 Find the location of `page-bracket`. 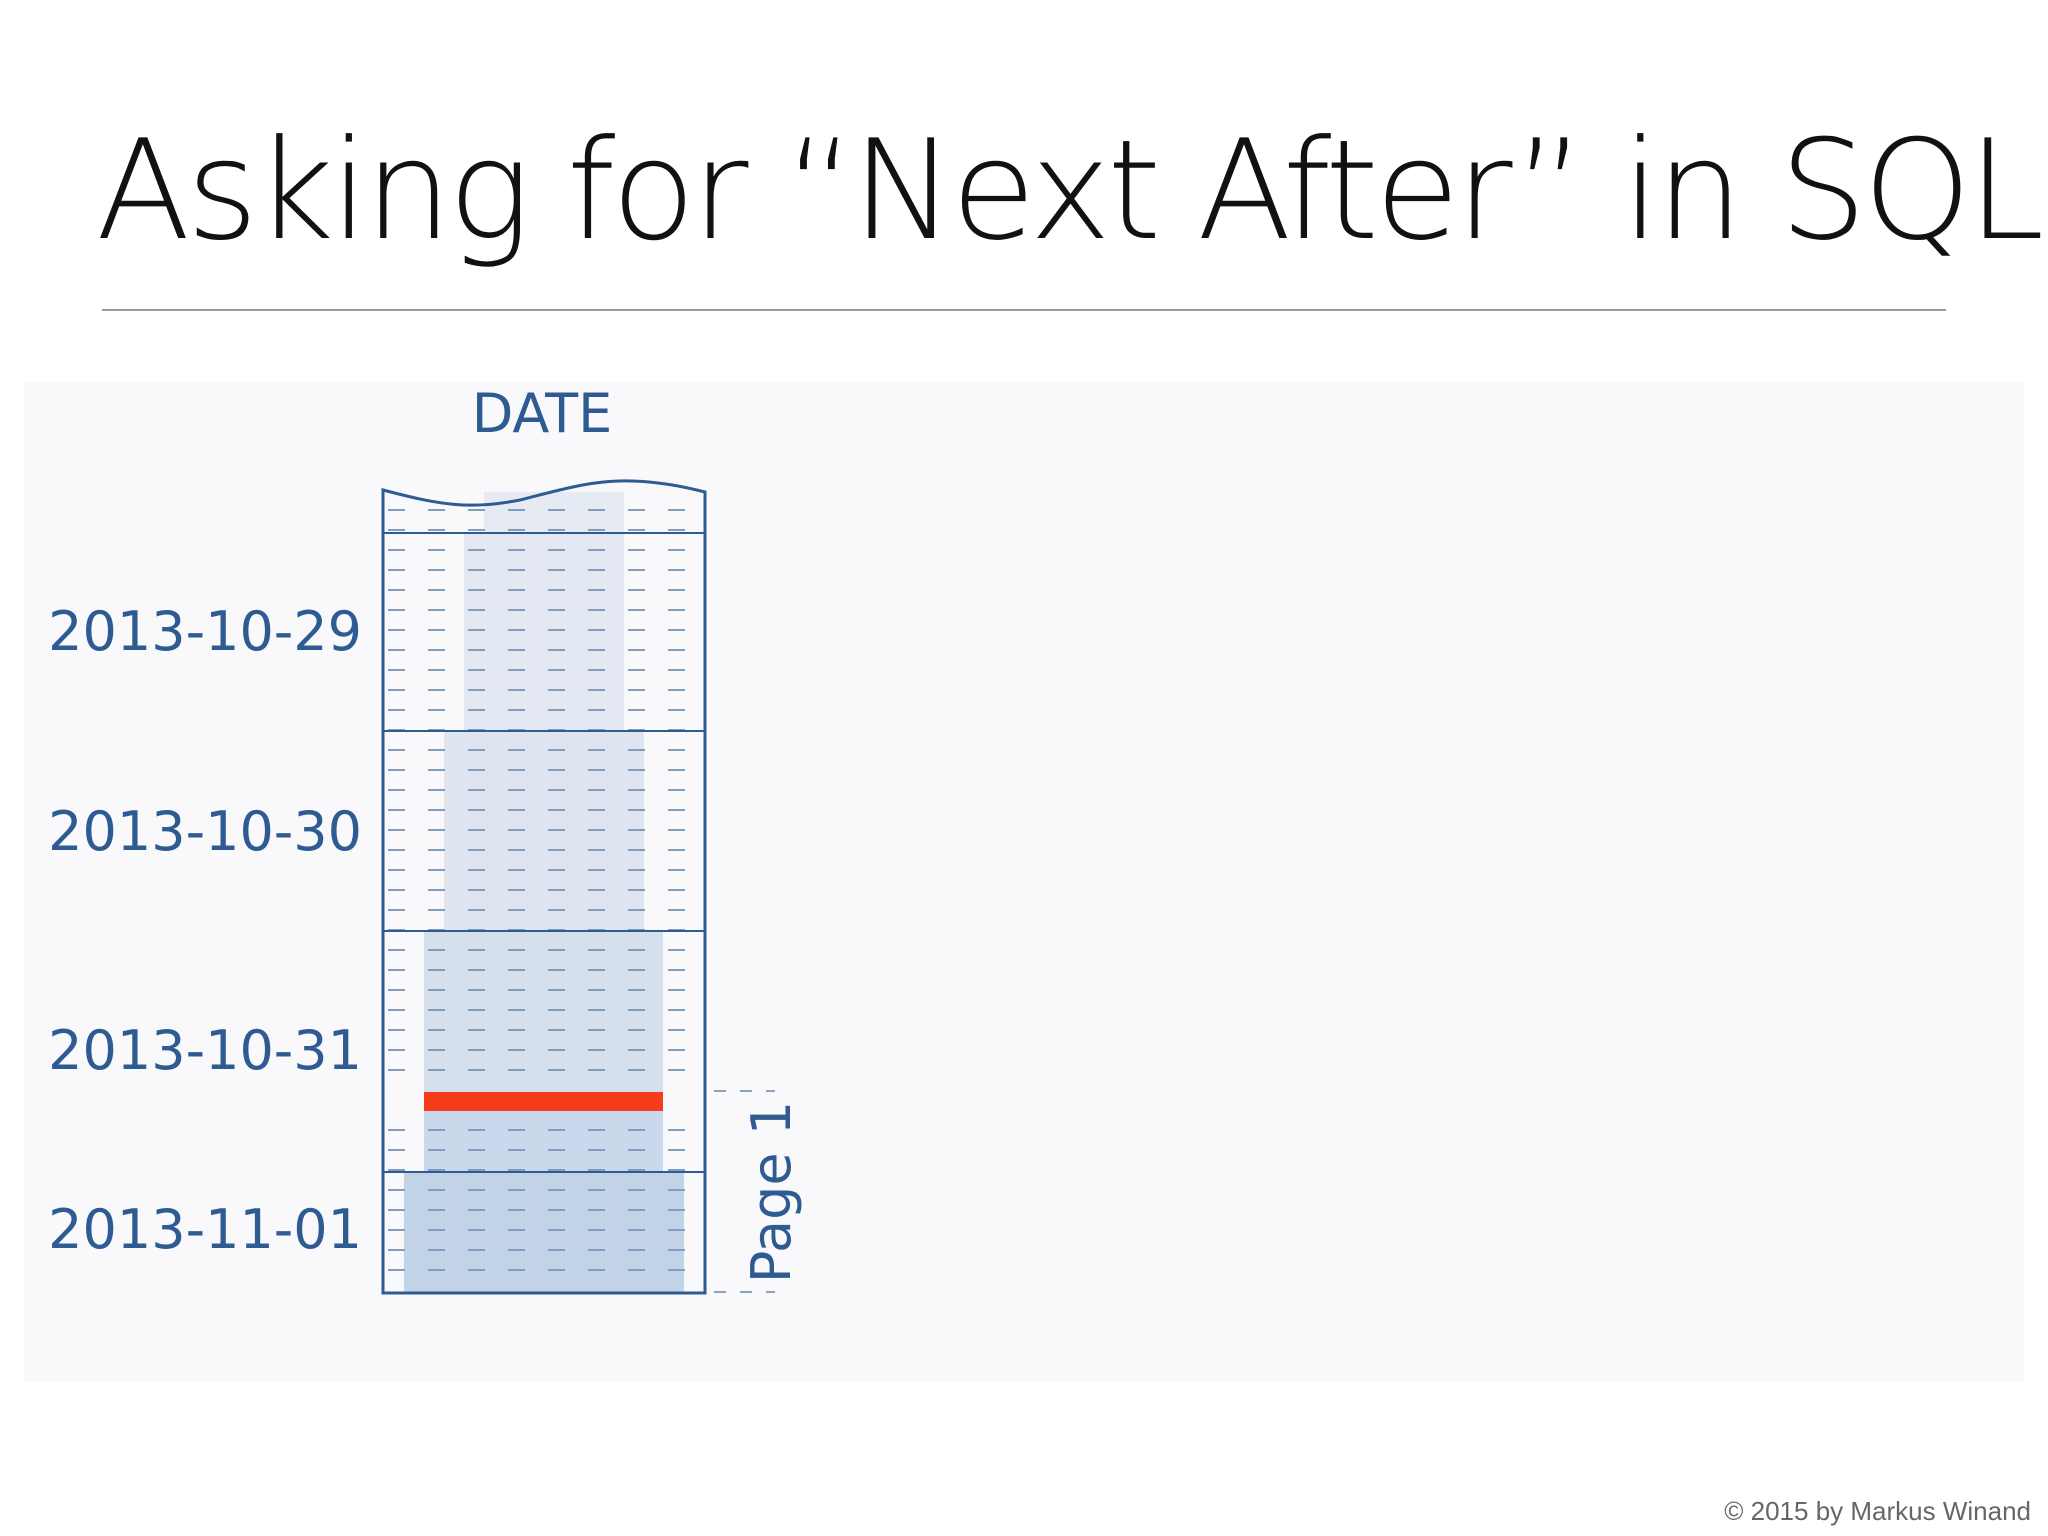

page-bracket is located at coordinates (744, 1191).